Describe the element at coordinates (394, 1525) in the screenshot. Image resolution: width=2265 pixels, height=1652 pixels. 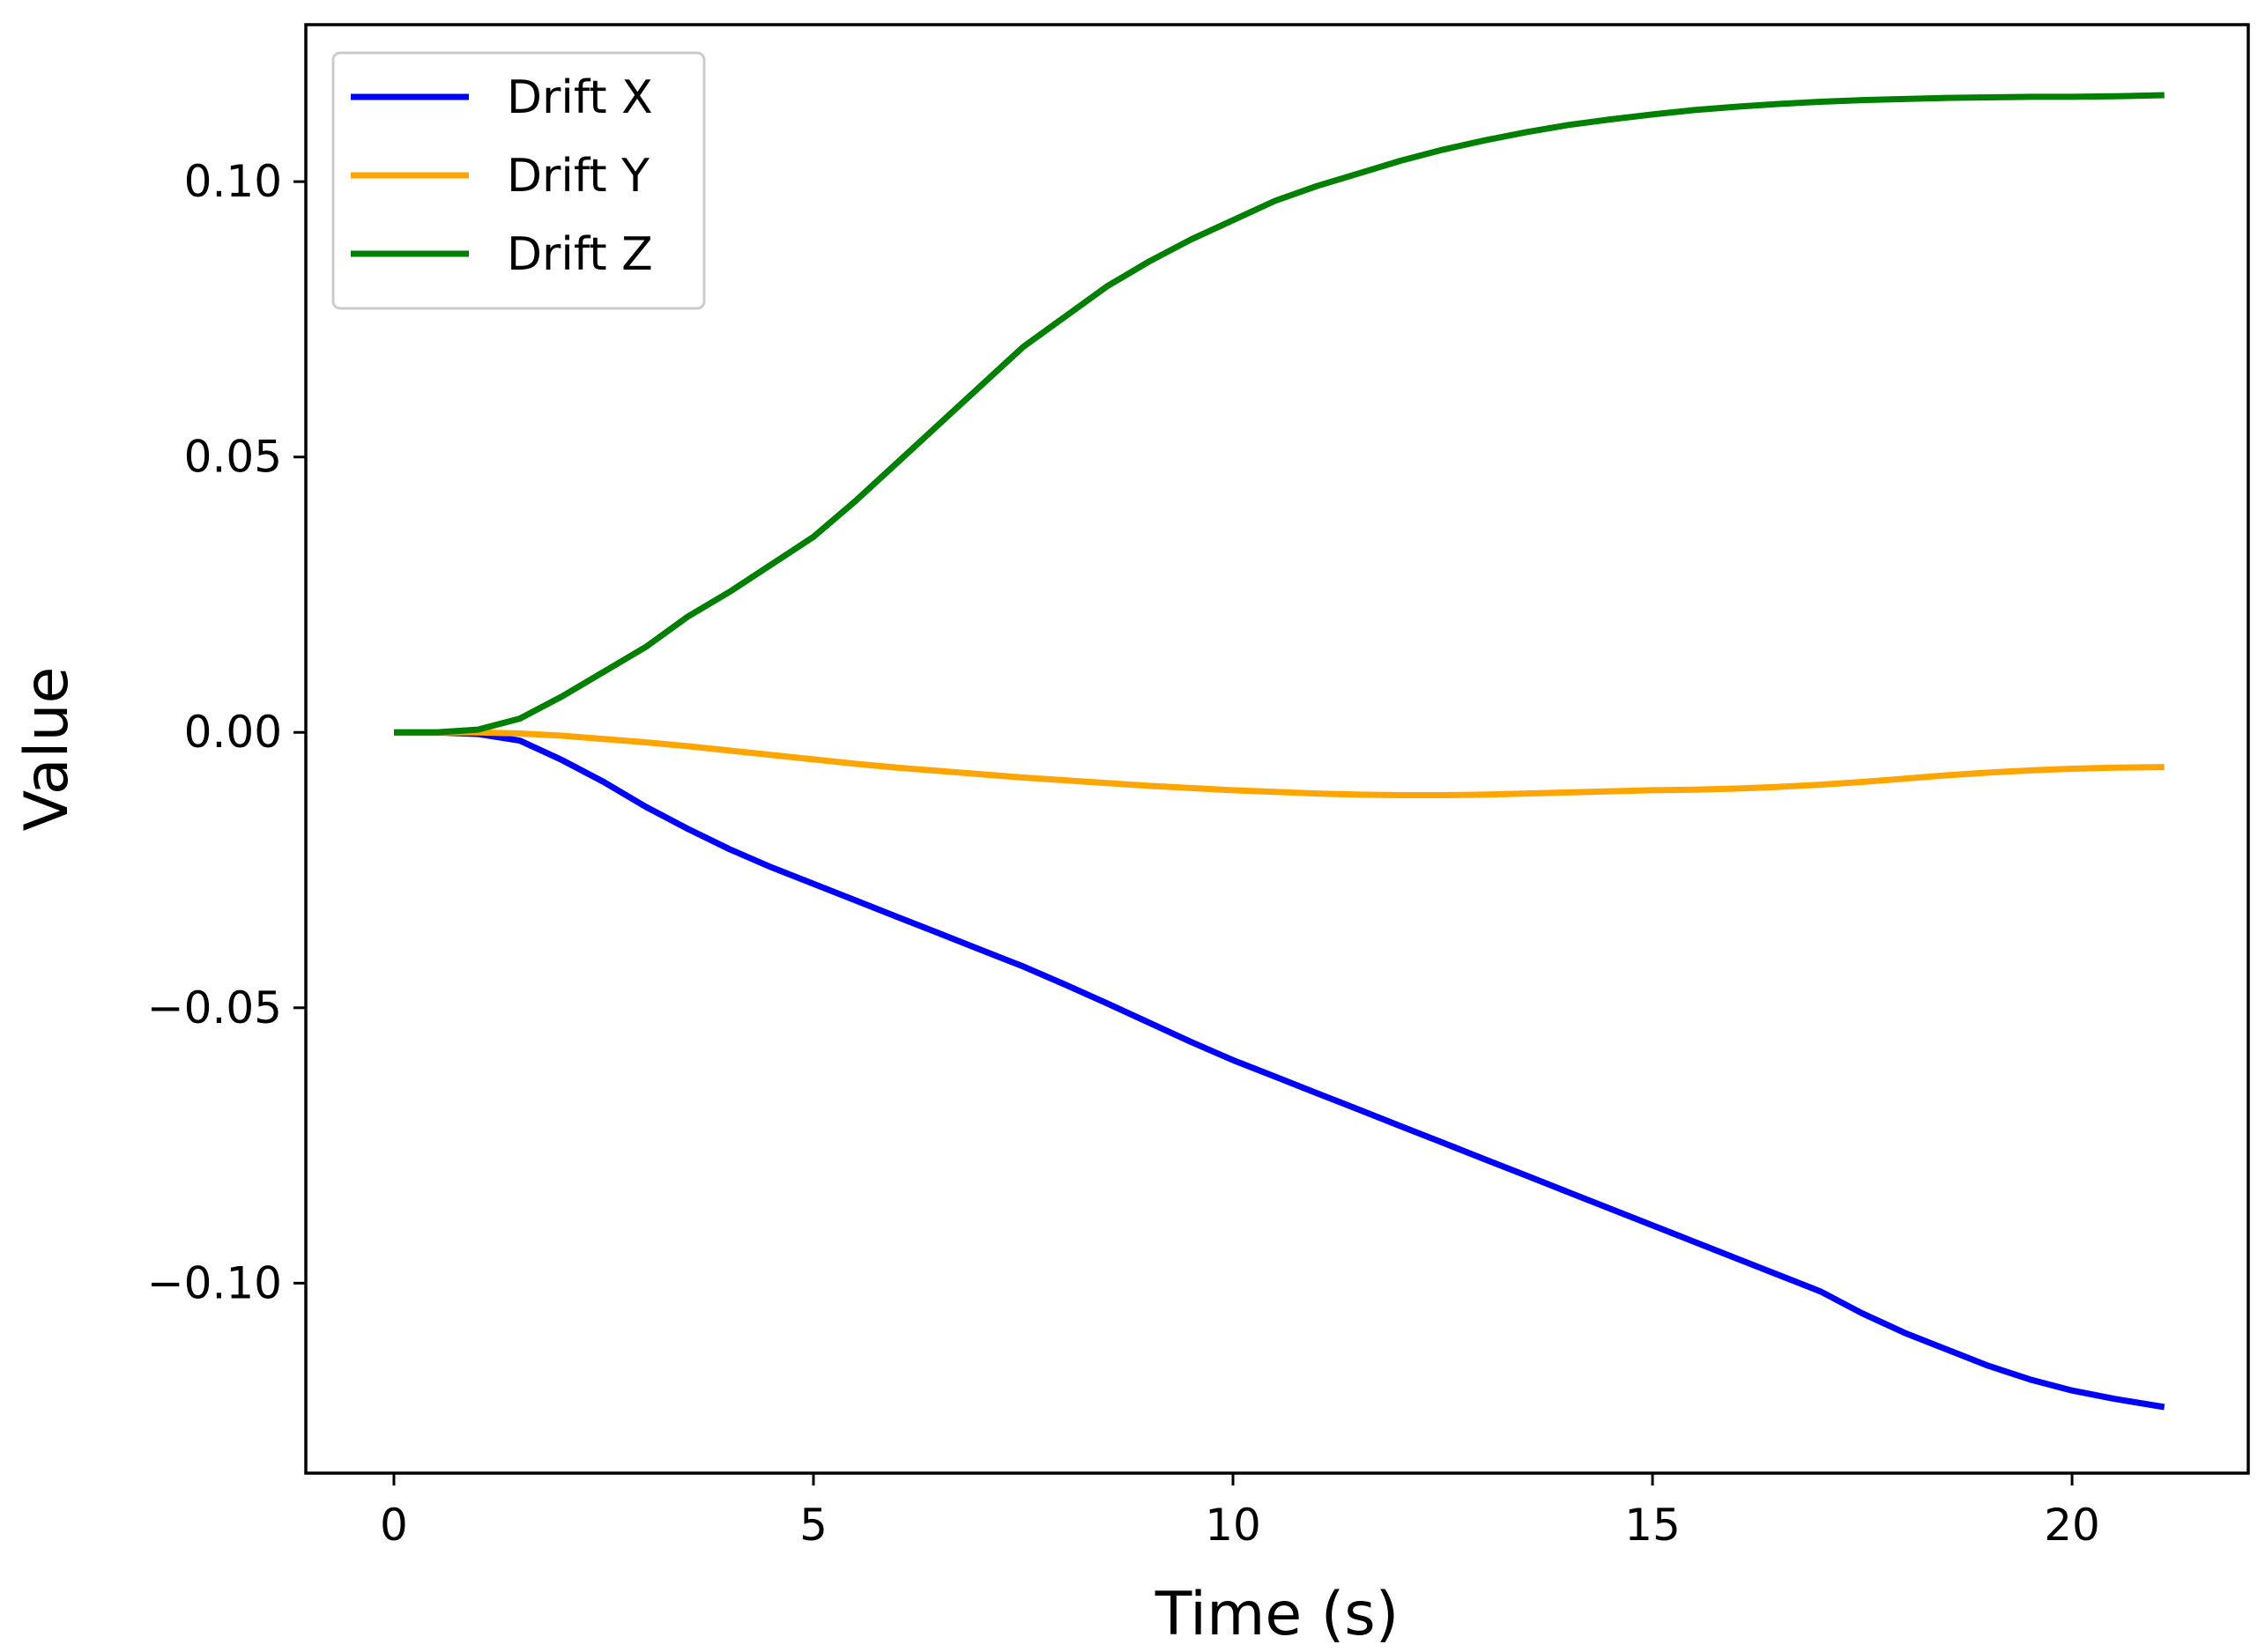
I see `x-tick-label: 0` at that location.